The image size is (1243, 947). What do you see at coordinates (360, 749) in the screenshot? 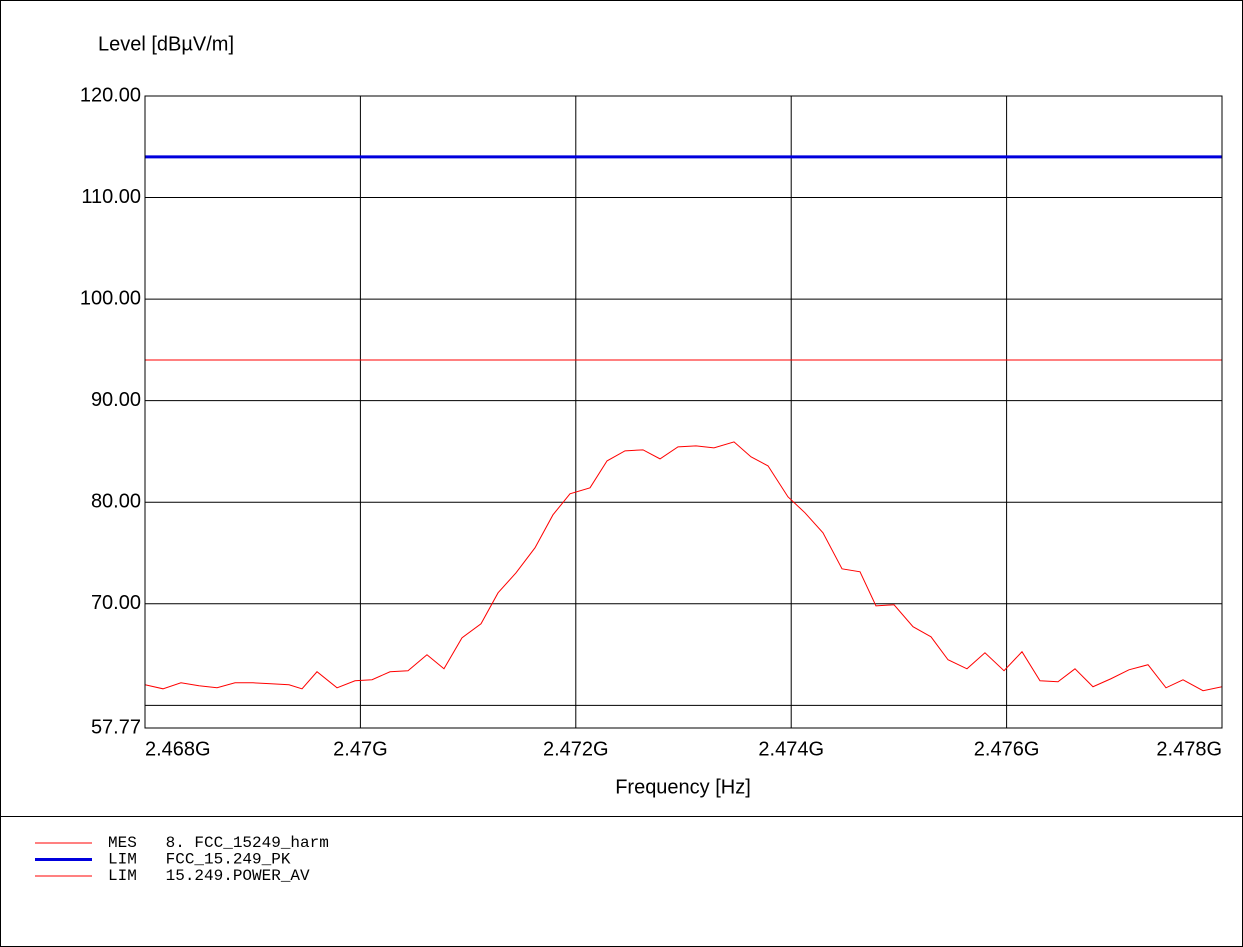
I see `x-tick-label: 2.47G` at bounding box center [360, 749].